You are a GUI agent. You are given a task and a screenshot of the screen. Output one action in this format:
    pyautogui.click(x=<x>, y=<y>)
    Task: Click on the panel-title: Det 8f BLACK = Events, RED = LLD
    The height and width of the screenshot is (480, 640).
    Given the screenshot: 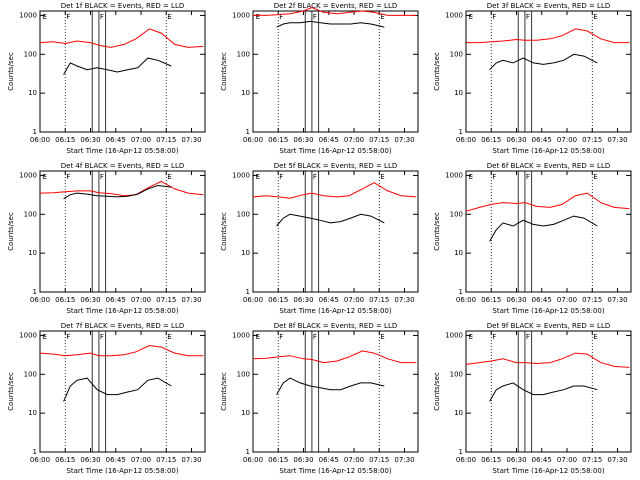 What is the action you would take?
    pyautogui.click(x=335, y=326)
    